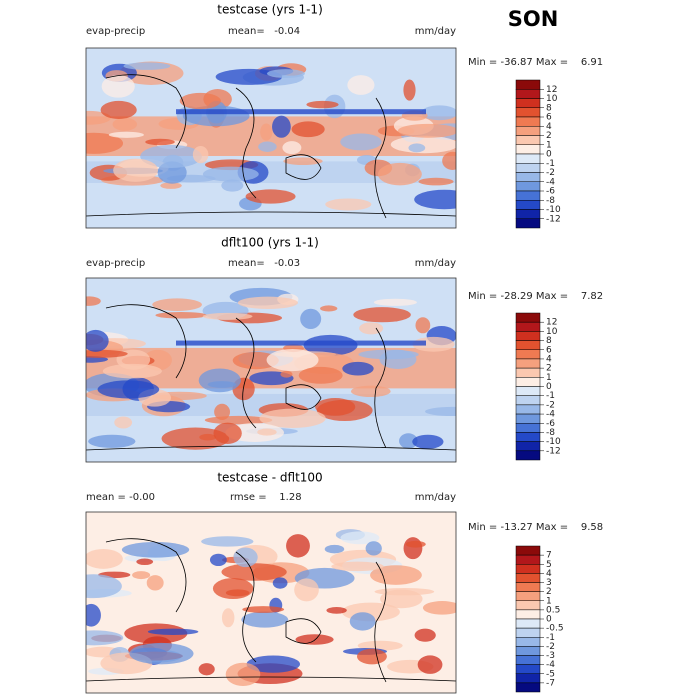 Image resolution: width=700 pixels, height=700 pixels. What do you see at coordinates (266, 497) in the screenshot?
I see `center-label: rmse = 1.28` at bounding box center [266, 497].